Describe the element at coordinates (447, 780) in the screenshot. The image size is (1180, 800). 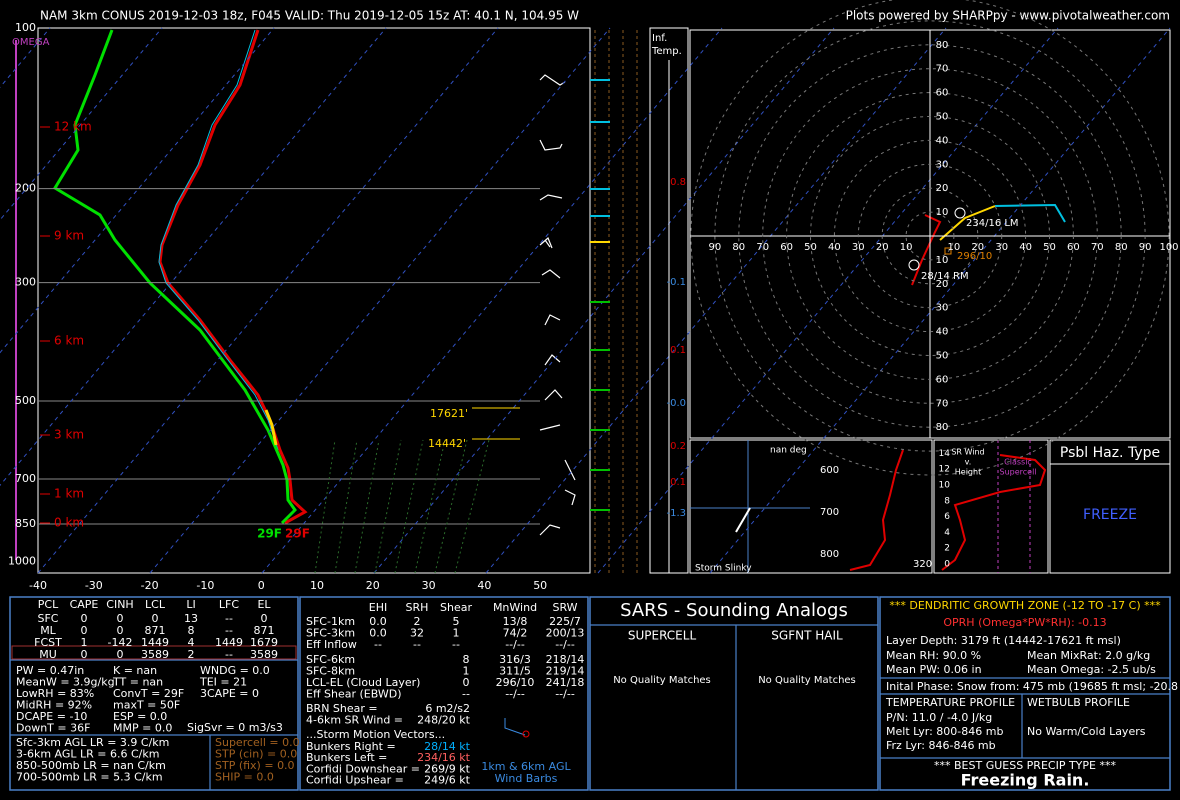
I see `motion-value: 249/6 kt` at that location.